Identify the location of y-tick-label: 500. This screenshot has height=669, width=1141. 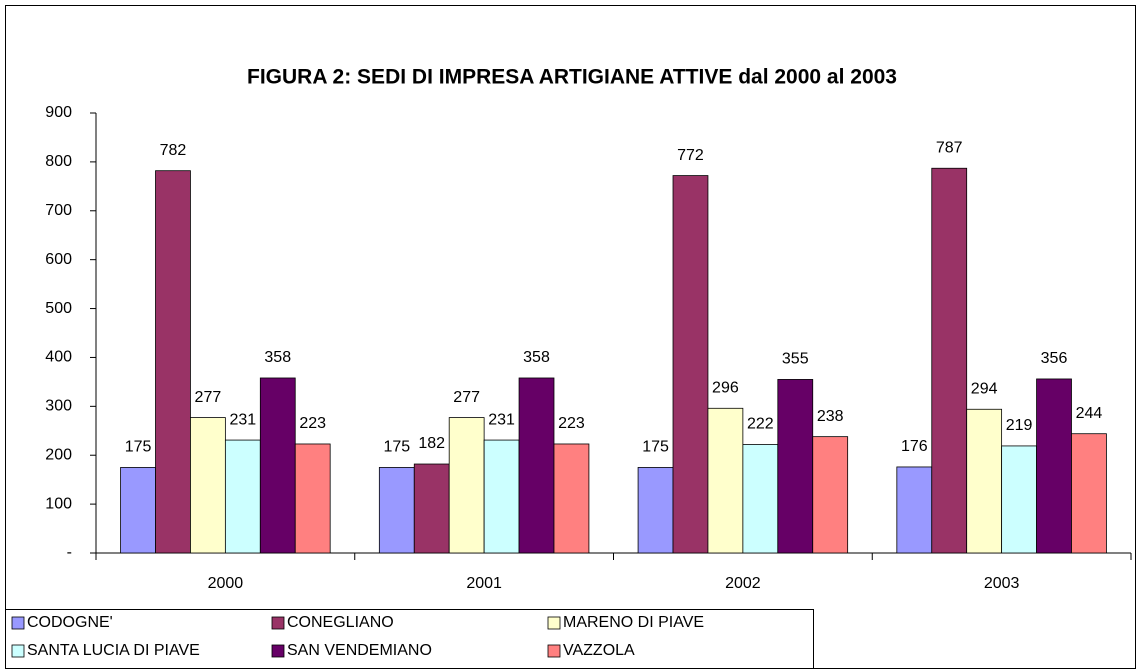
(58, 308).